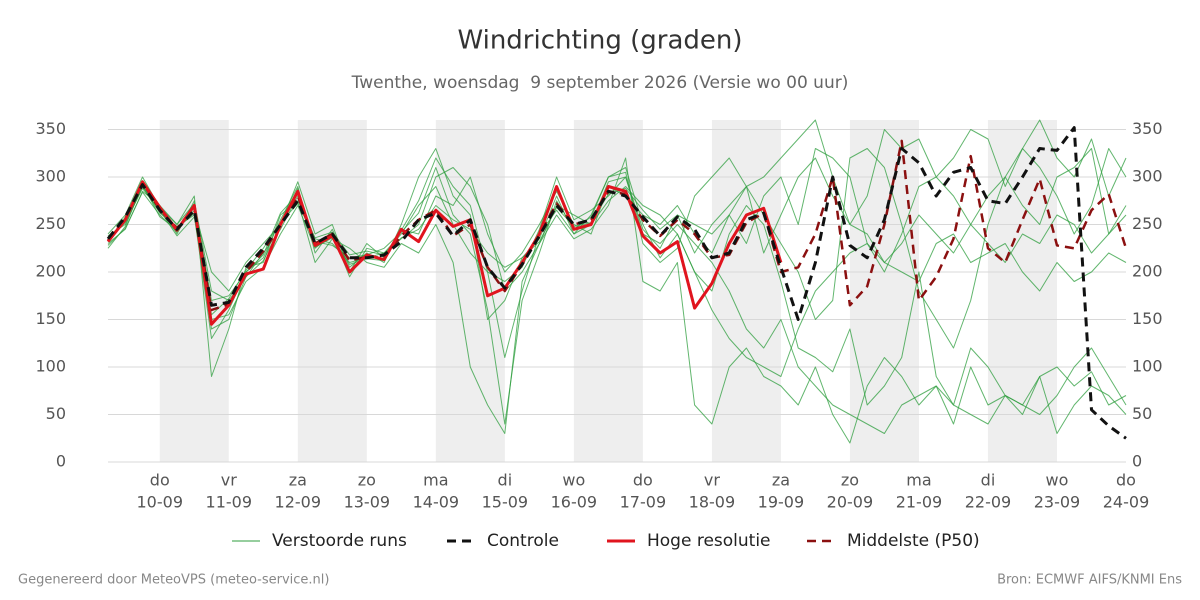  Describe the element at coordinates (988, 502) in the screenshot. I see `x-tick-date: 22-09` at that location.